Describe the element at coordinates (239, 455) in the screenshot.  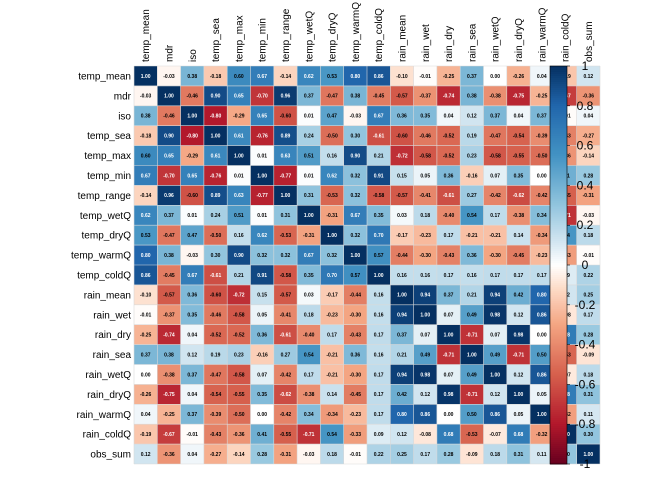
I see `cell-value-label: -0.14` at that location.